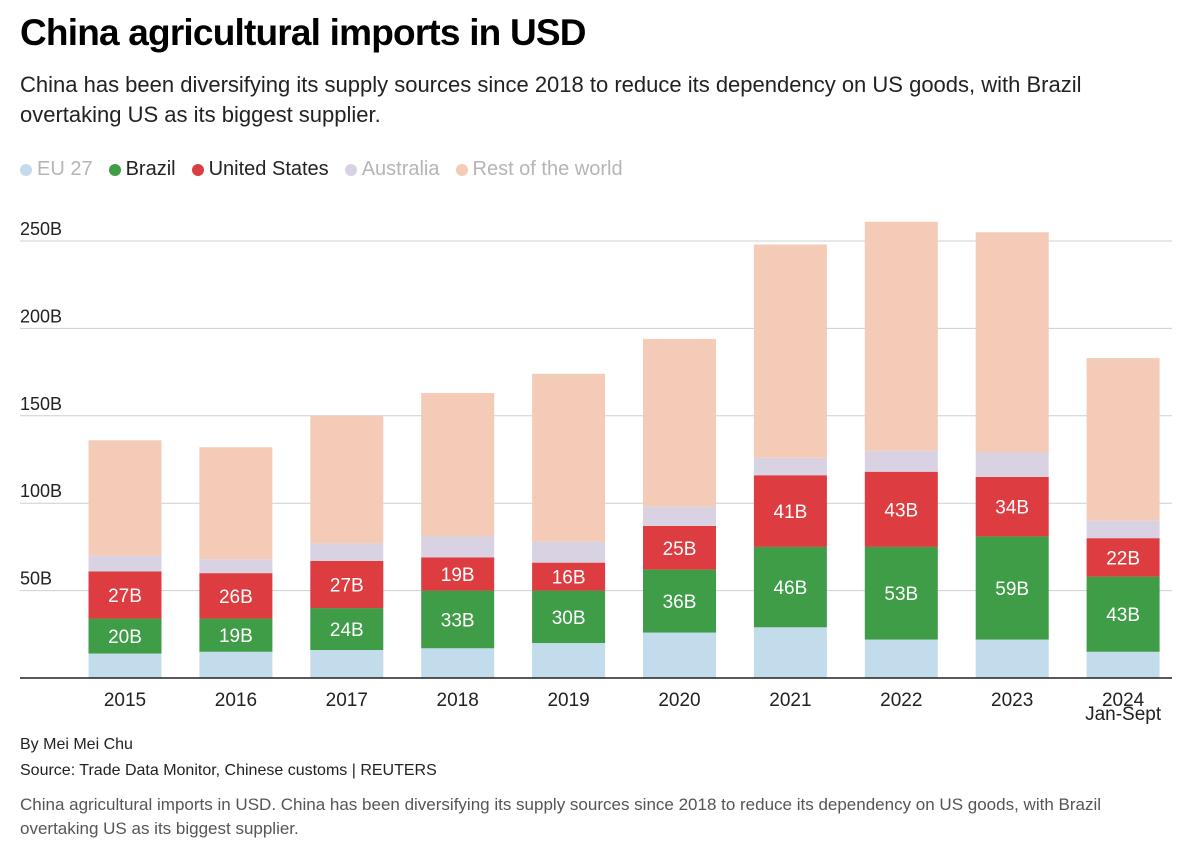 This screenshot has width=1200, height=848. Describe the element at coordinates (125, 700) in the screenshot. I see `x-tick-label: 2015` at that location.